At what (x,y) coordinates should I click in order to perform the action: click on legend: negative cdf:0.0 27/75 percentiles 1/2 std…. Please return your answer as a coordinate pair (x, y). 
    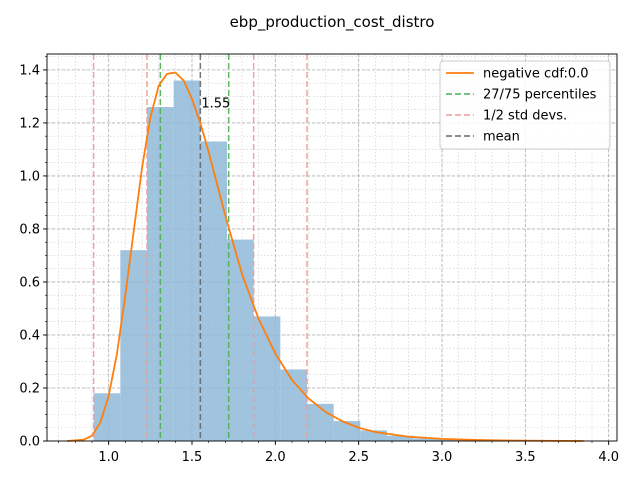
    Looking at the image, I should click on (525, 105).